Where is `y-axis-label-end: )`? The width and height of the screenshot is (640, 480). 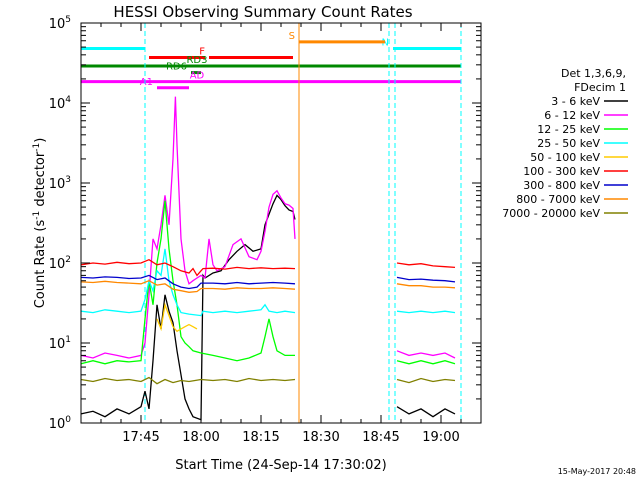 y-axis-label-end: ) is located at coordinates (40, 140).